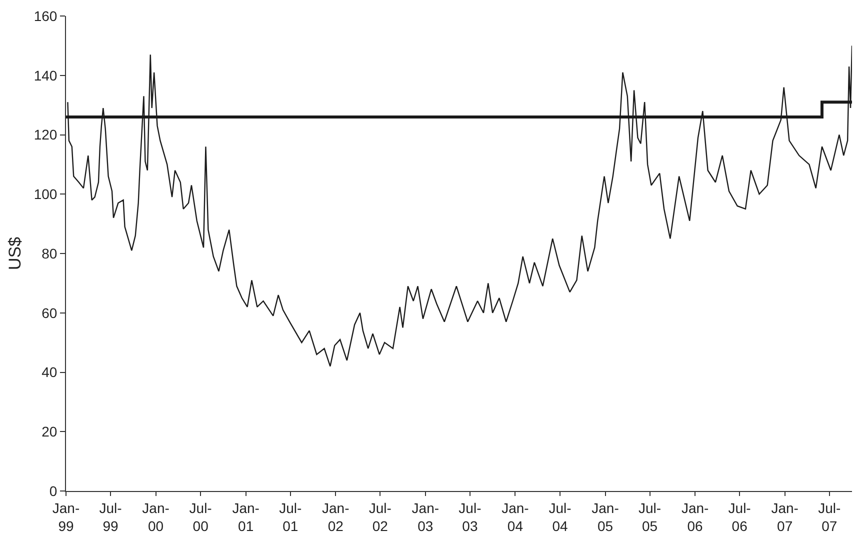  Describe the element at coordinates (740, 517) in the screenshot. I see `x-tick-label: Jul- 06` at that location.